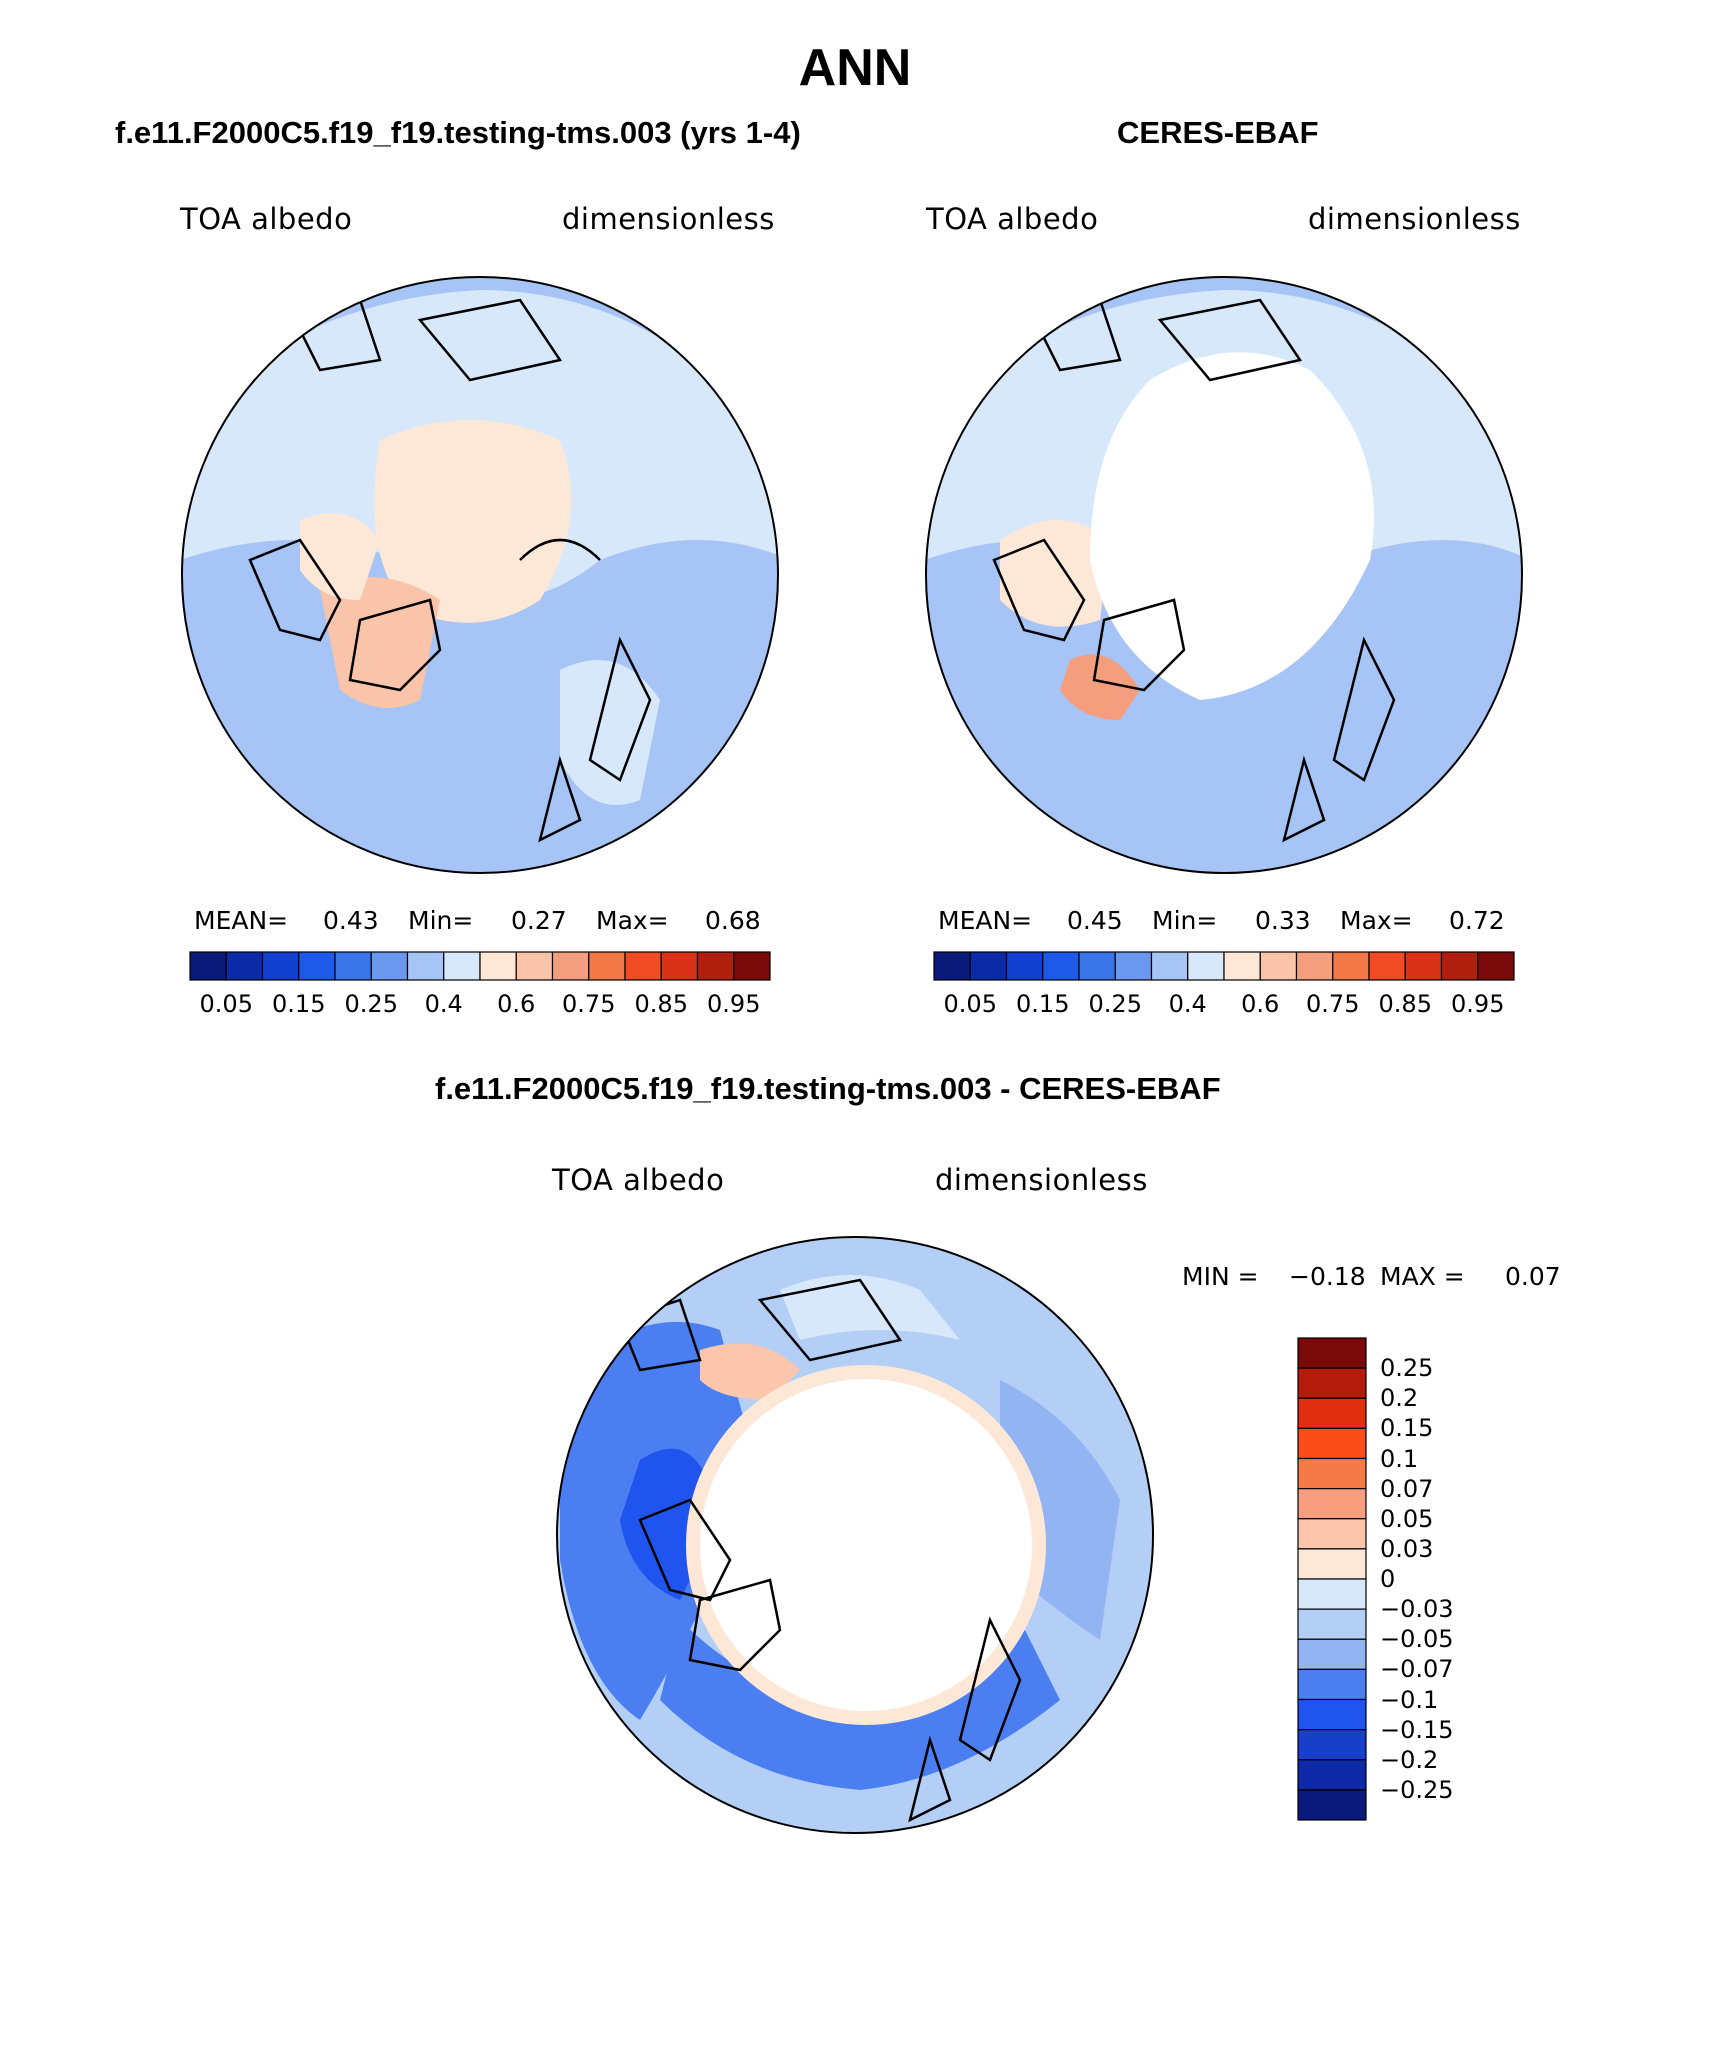 This screenshot has width=1710, height=2061. What do you see at coordinates (1283, 920) in the screenshot?
I see `panel2-min-value: 0.33` at bounding box center [1283, 920].